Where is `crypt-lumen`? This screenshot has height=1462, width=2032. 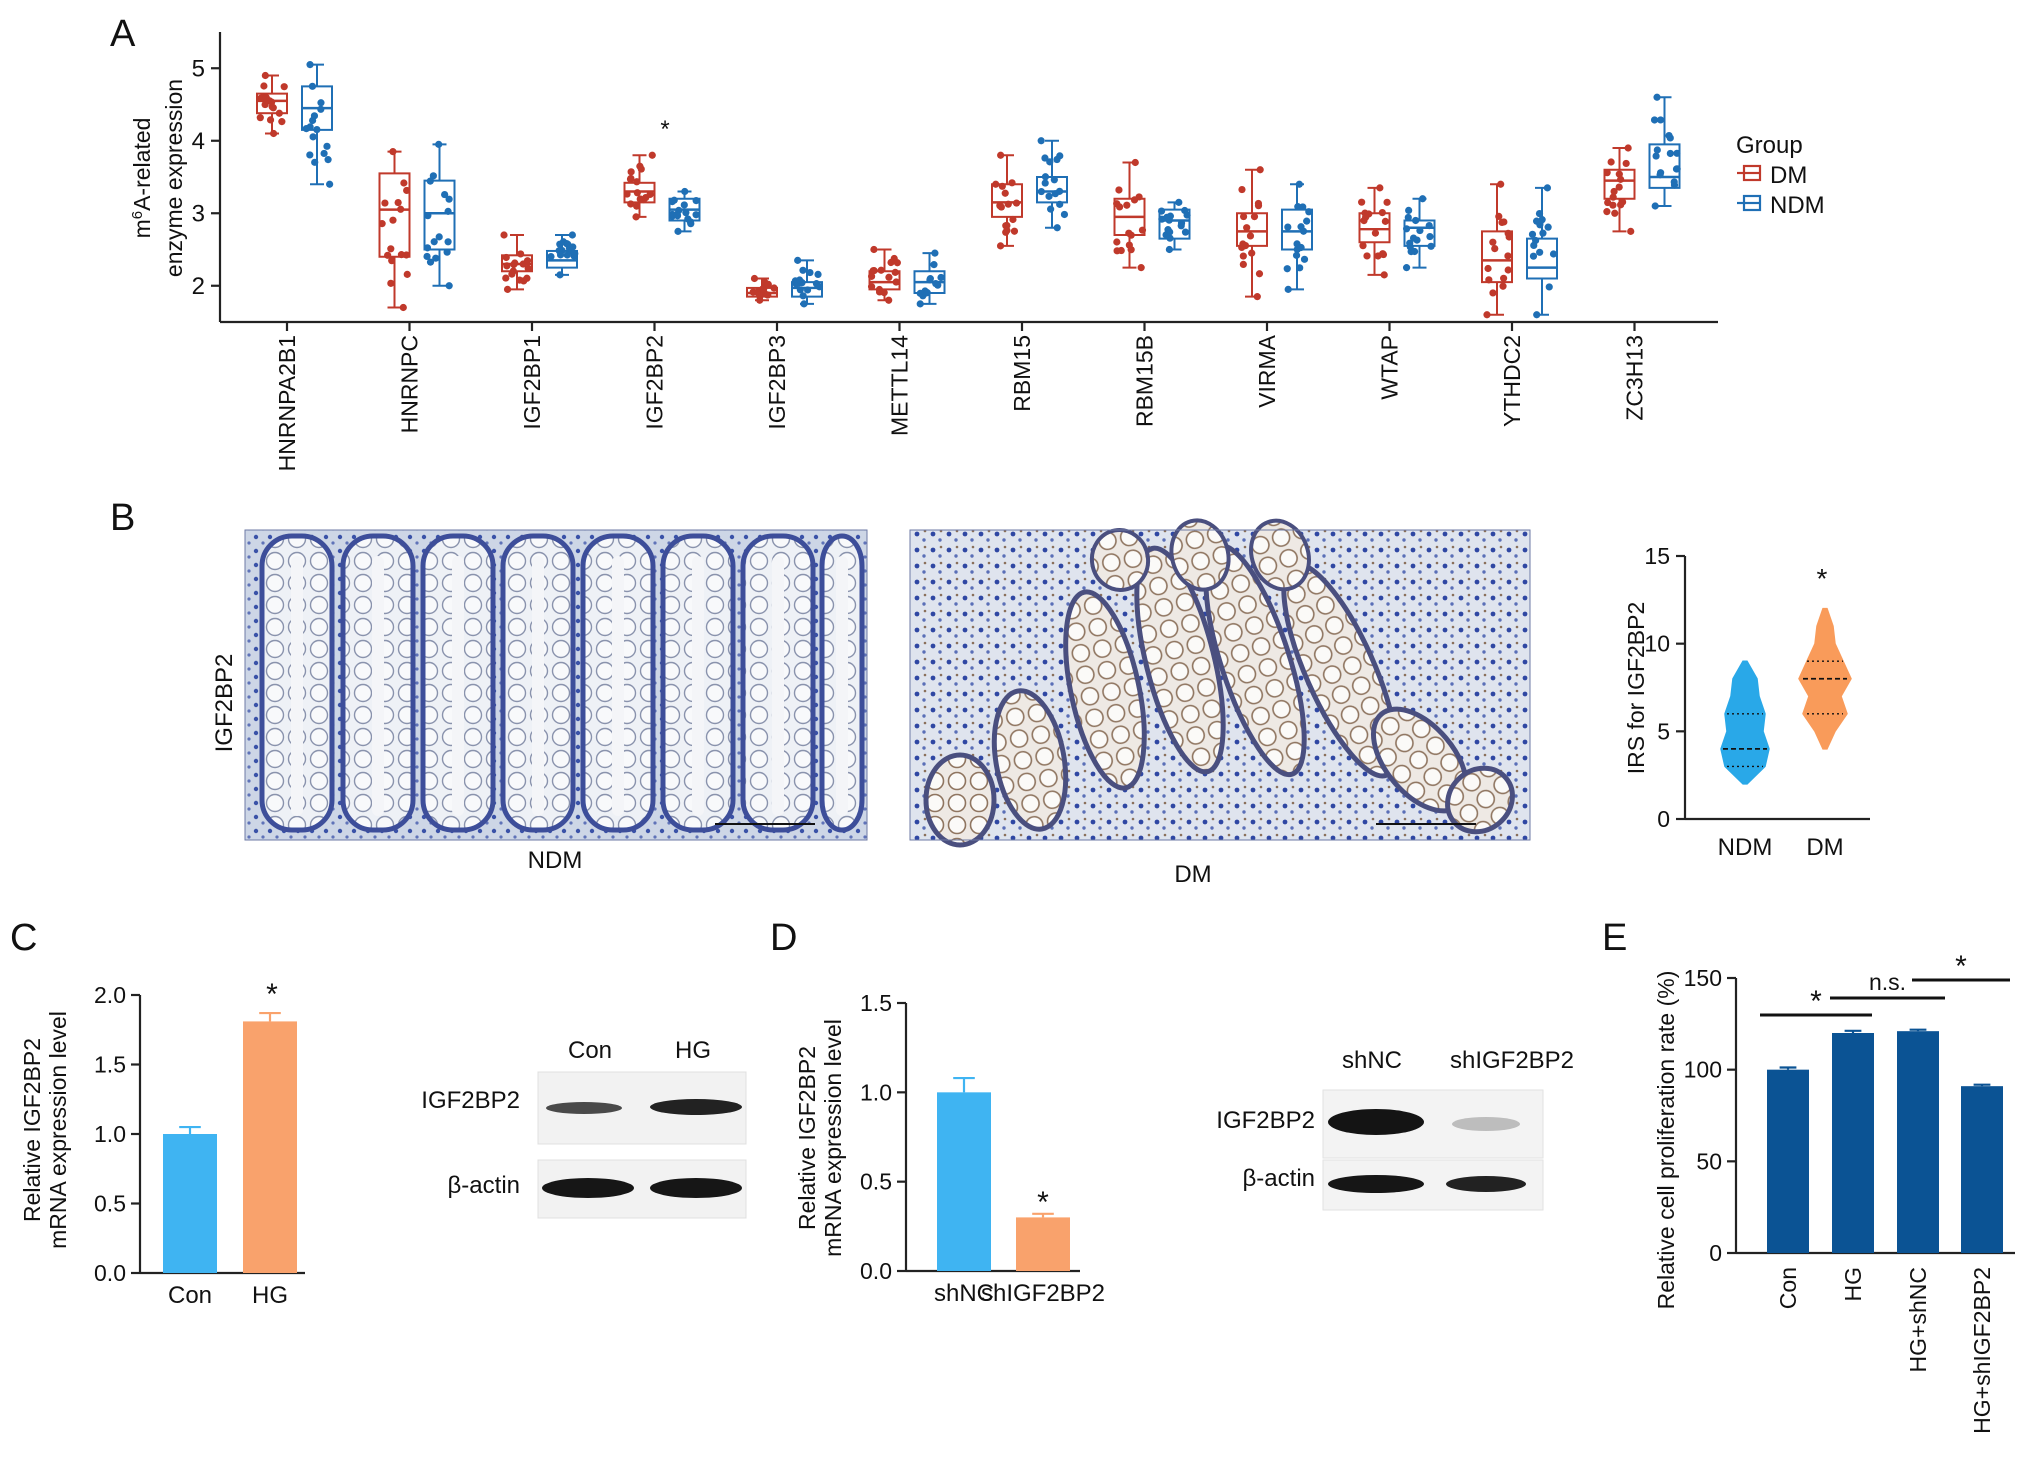 crypt-lumen is located at coordinates (842, 686).